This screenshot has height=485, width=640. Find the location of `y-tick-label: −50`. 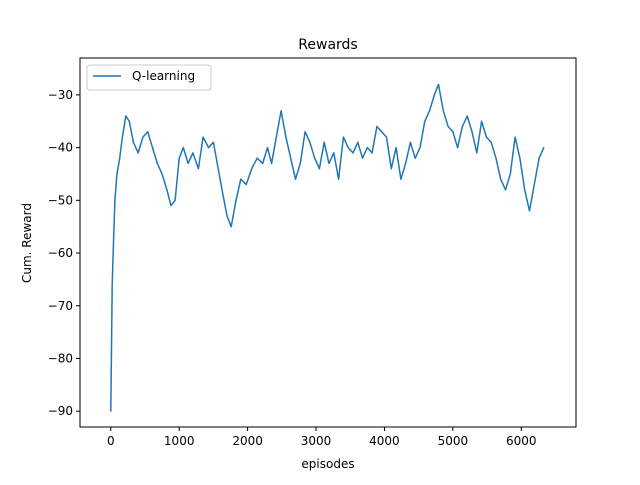

y-tick-label: −50 is located at coordinates (60, 200).